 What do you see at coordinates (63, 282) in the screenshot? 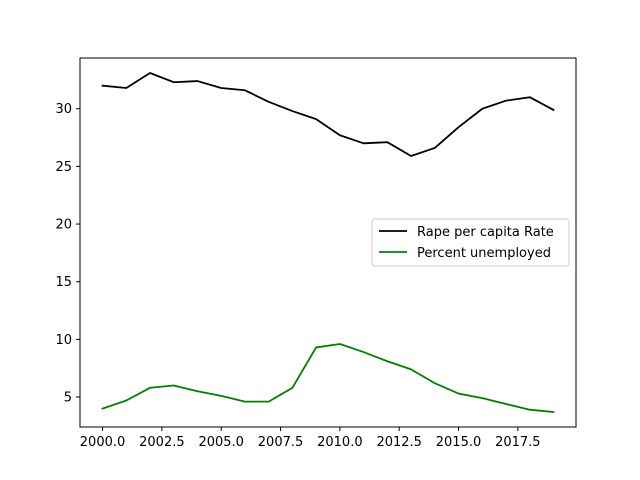
I see `y-tick-label: 15` at bounding box center [63, 282].